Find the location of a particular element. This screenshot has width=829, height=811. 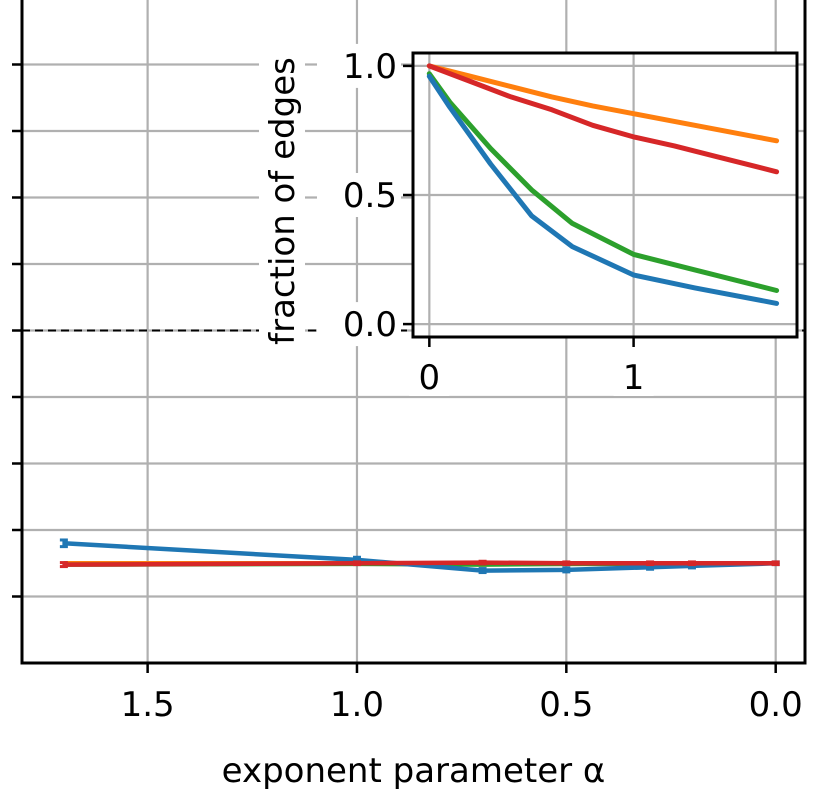

main-x-tick-label: 0.5 is located at coordinates (566, 705).